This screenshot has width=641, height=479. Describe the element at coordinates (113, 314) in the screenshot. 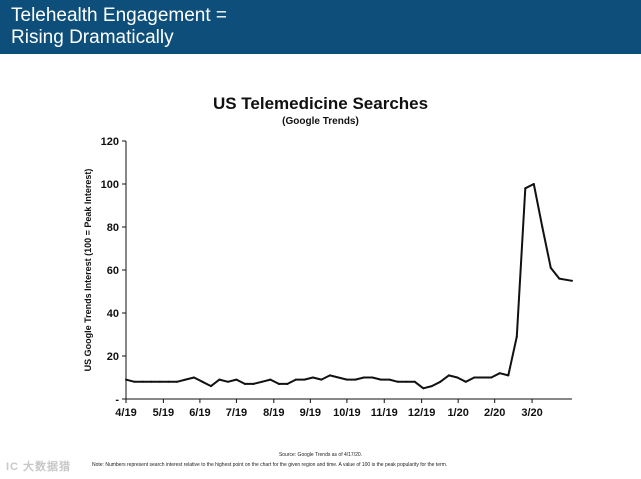

I see `y-tick-label: 40` at that location.